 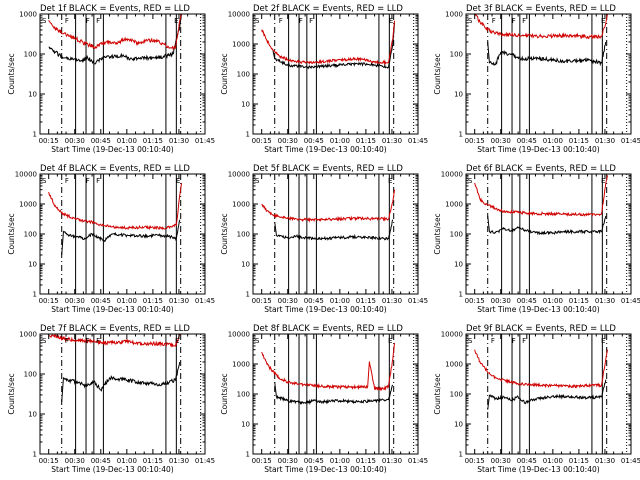 I want to click on panel-title: Det 7f BLACK = Events, RED = LLD, so click(x=115, y=329).